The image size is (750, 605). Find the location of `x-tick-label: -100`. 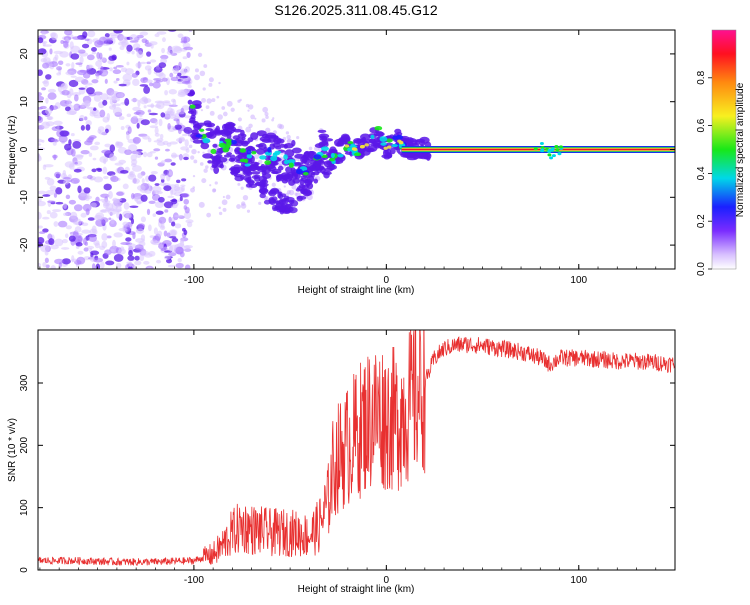

x-tick-label: -100 is located at coordinates (194, 280).